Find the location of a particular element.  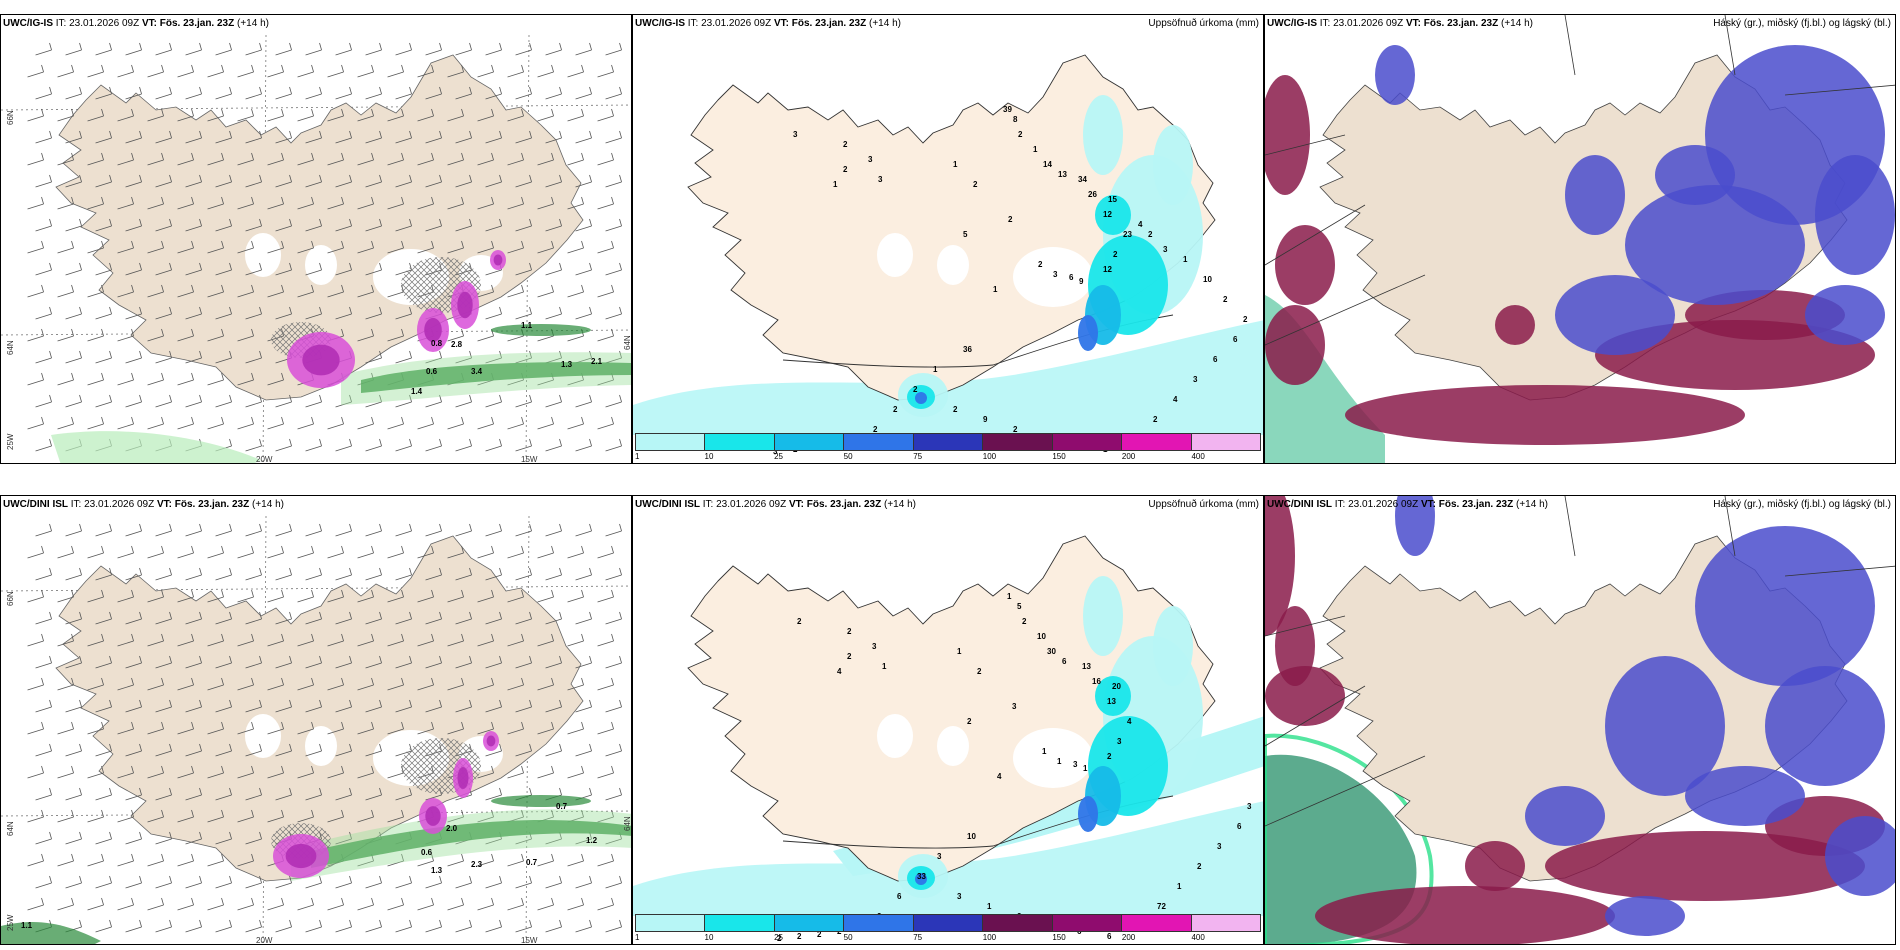

precip-field-offshore is located at coordinates (948, 858).